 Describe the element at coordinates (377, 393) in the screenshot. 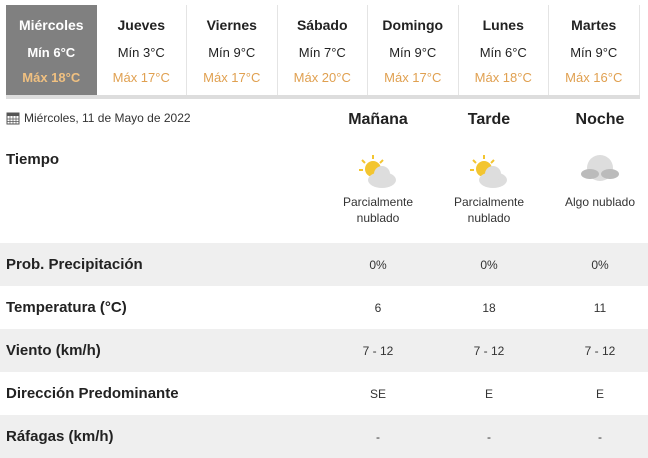

I see `cell-value: SE` at that location.